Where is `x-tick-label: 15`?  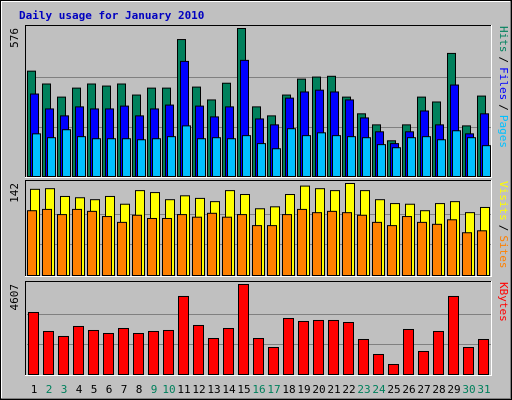 x-tick-label: 15 is located at coordinates (243, 389).